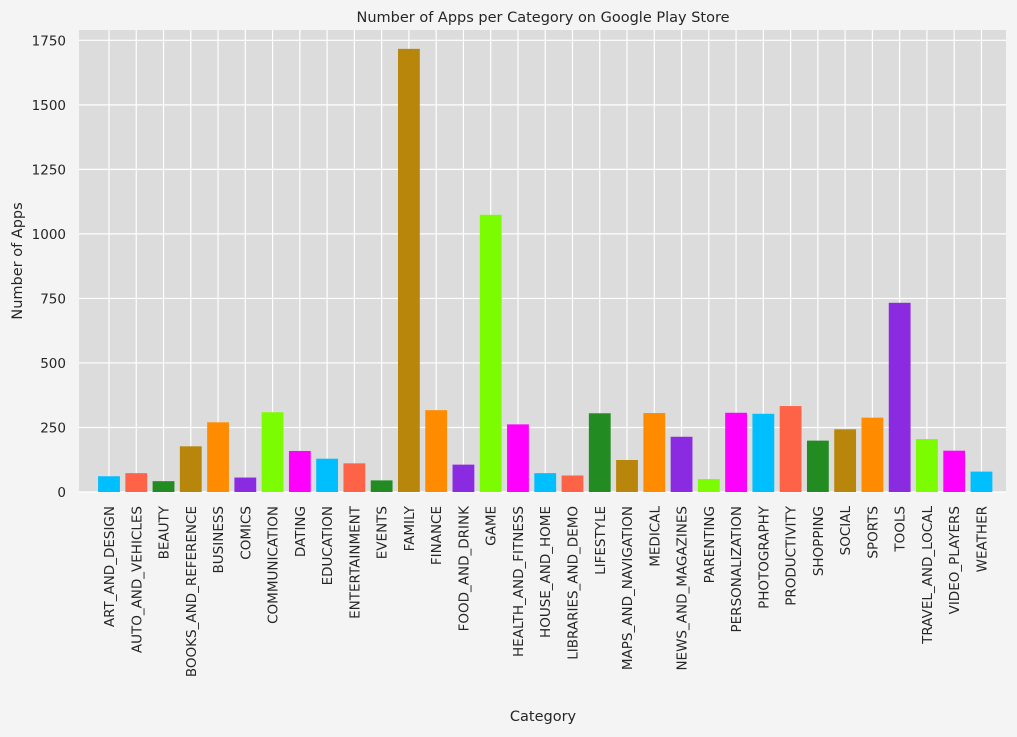 The width and height of the screenshot is (1017, 737). What do you see at coordinates (136, 482) in the screenshot?
I see `bar-auto-and-vehicles` at bounding box center [136, 482].